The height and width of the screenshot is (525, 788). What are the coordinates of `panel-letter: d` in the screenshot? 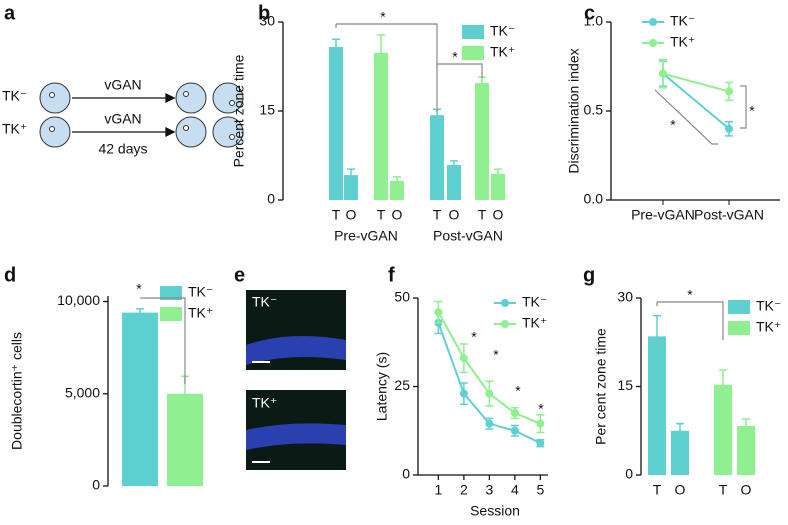 It's located at (10, 275).